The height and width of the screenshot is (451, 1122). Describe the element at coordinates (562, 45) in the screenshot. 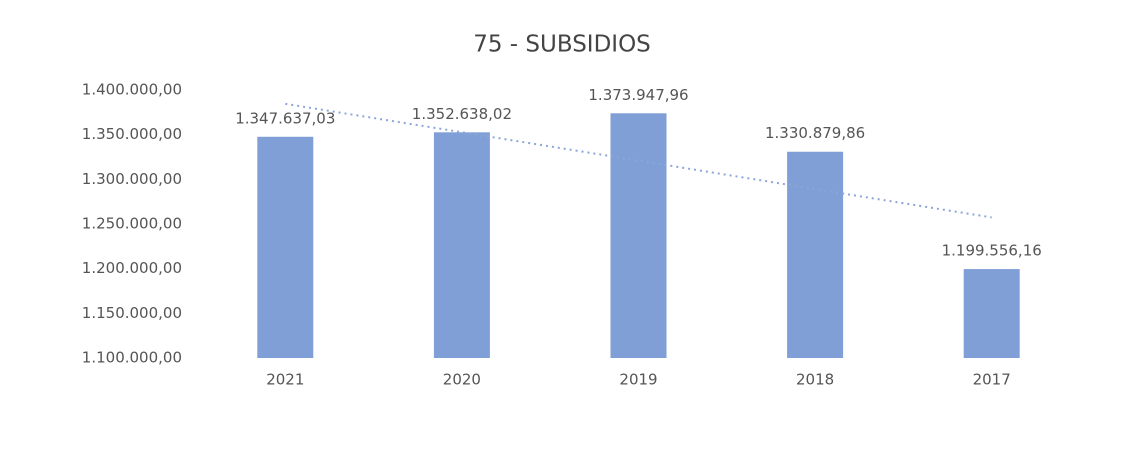

I see `chart-title: 75 - SUBSIDIOS` at that location.